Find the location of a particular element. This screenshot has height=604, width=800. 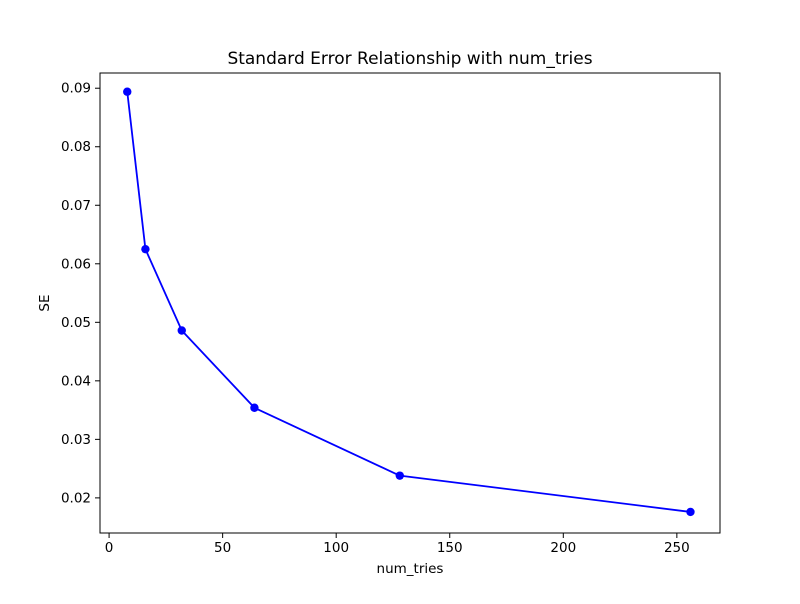

y-tick-label: 0.02 is located at coordinates (76, 498).